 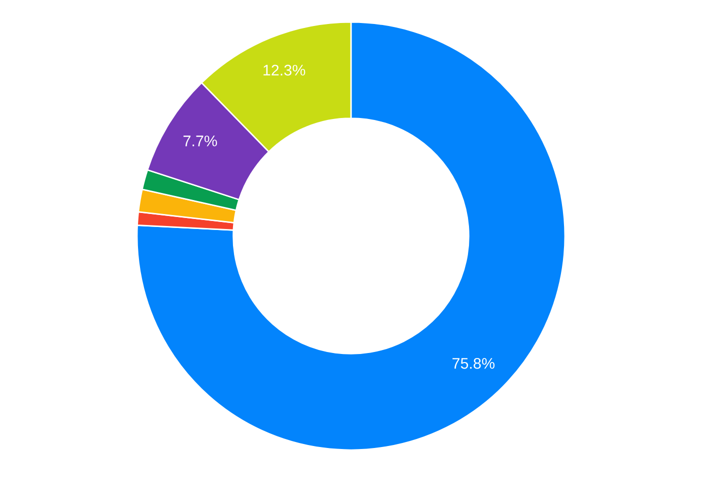 I want to click on data-label: 75.8%, so click(x=473, y=363).